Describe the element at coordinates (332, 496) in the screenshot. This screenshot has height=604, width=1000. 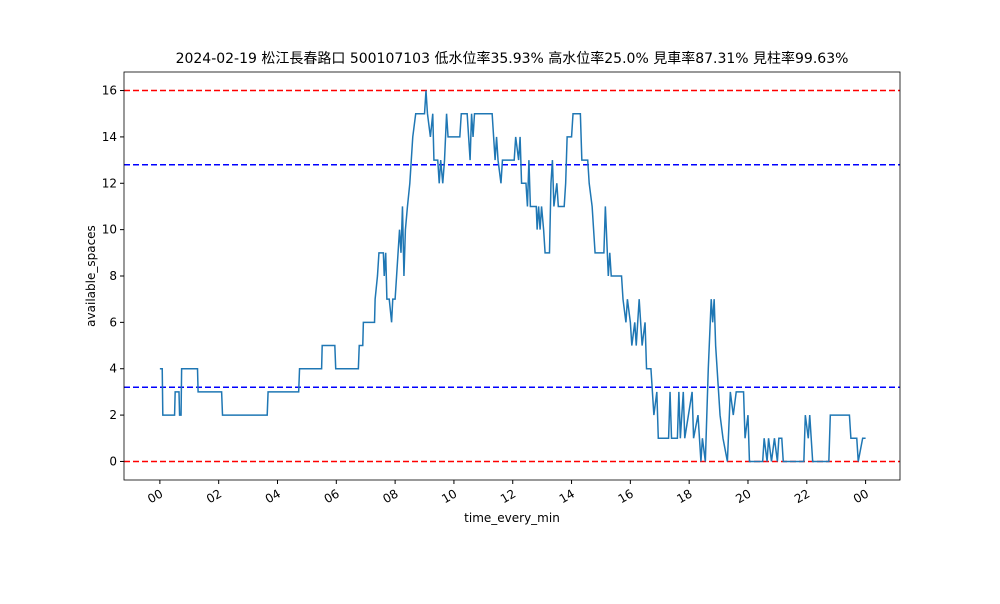
I see `x-tick-label: 06` at that location.